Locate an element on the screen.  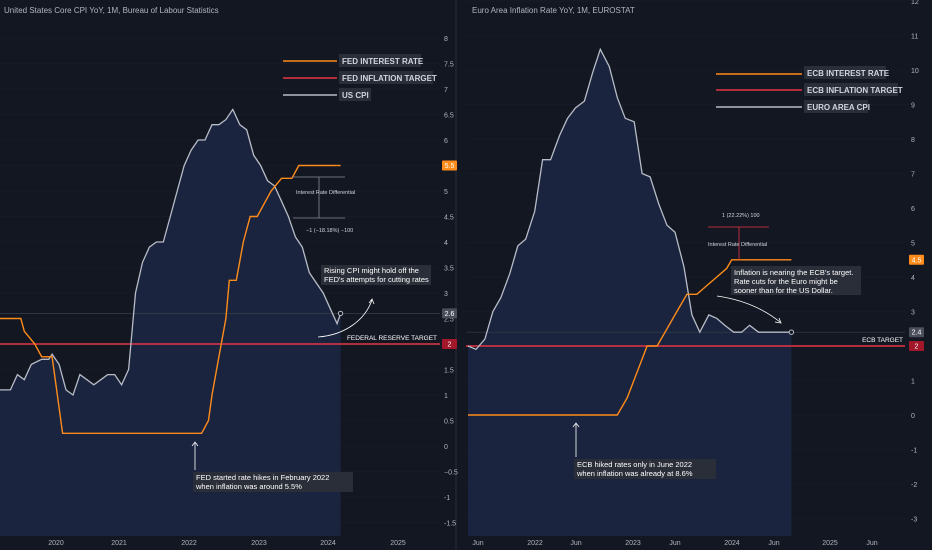
rate-price-label: 5.5 is located at coordinates (450, 166).